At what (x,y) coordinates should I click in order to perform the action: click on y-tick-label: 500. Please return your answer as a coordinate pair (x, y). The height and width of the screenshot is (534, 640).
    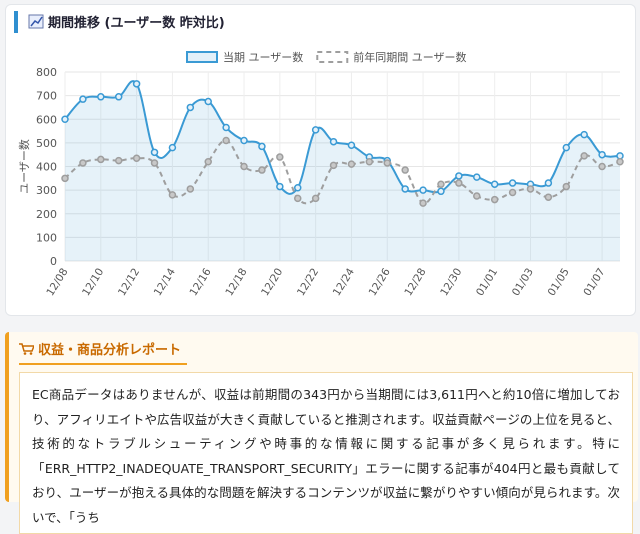
    Looking at the image, I should click on (46, 143).